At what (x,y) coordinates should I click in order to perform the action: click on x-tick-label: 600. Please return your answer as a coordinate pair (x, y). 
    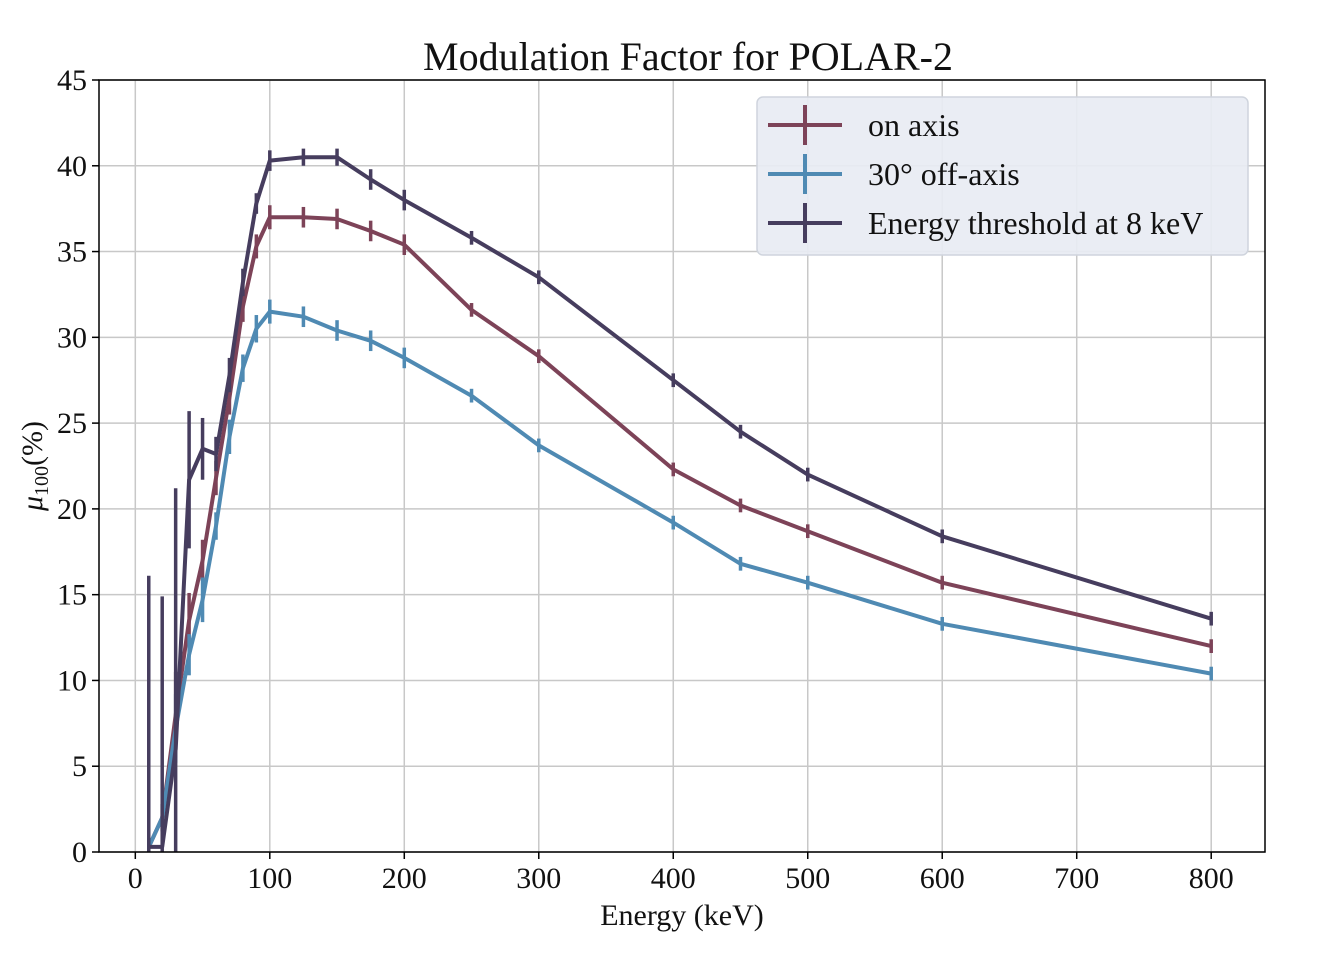
    Looking at the image, I should click on (942, 878).